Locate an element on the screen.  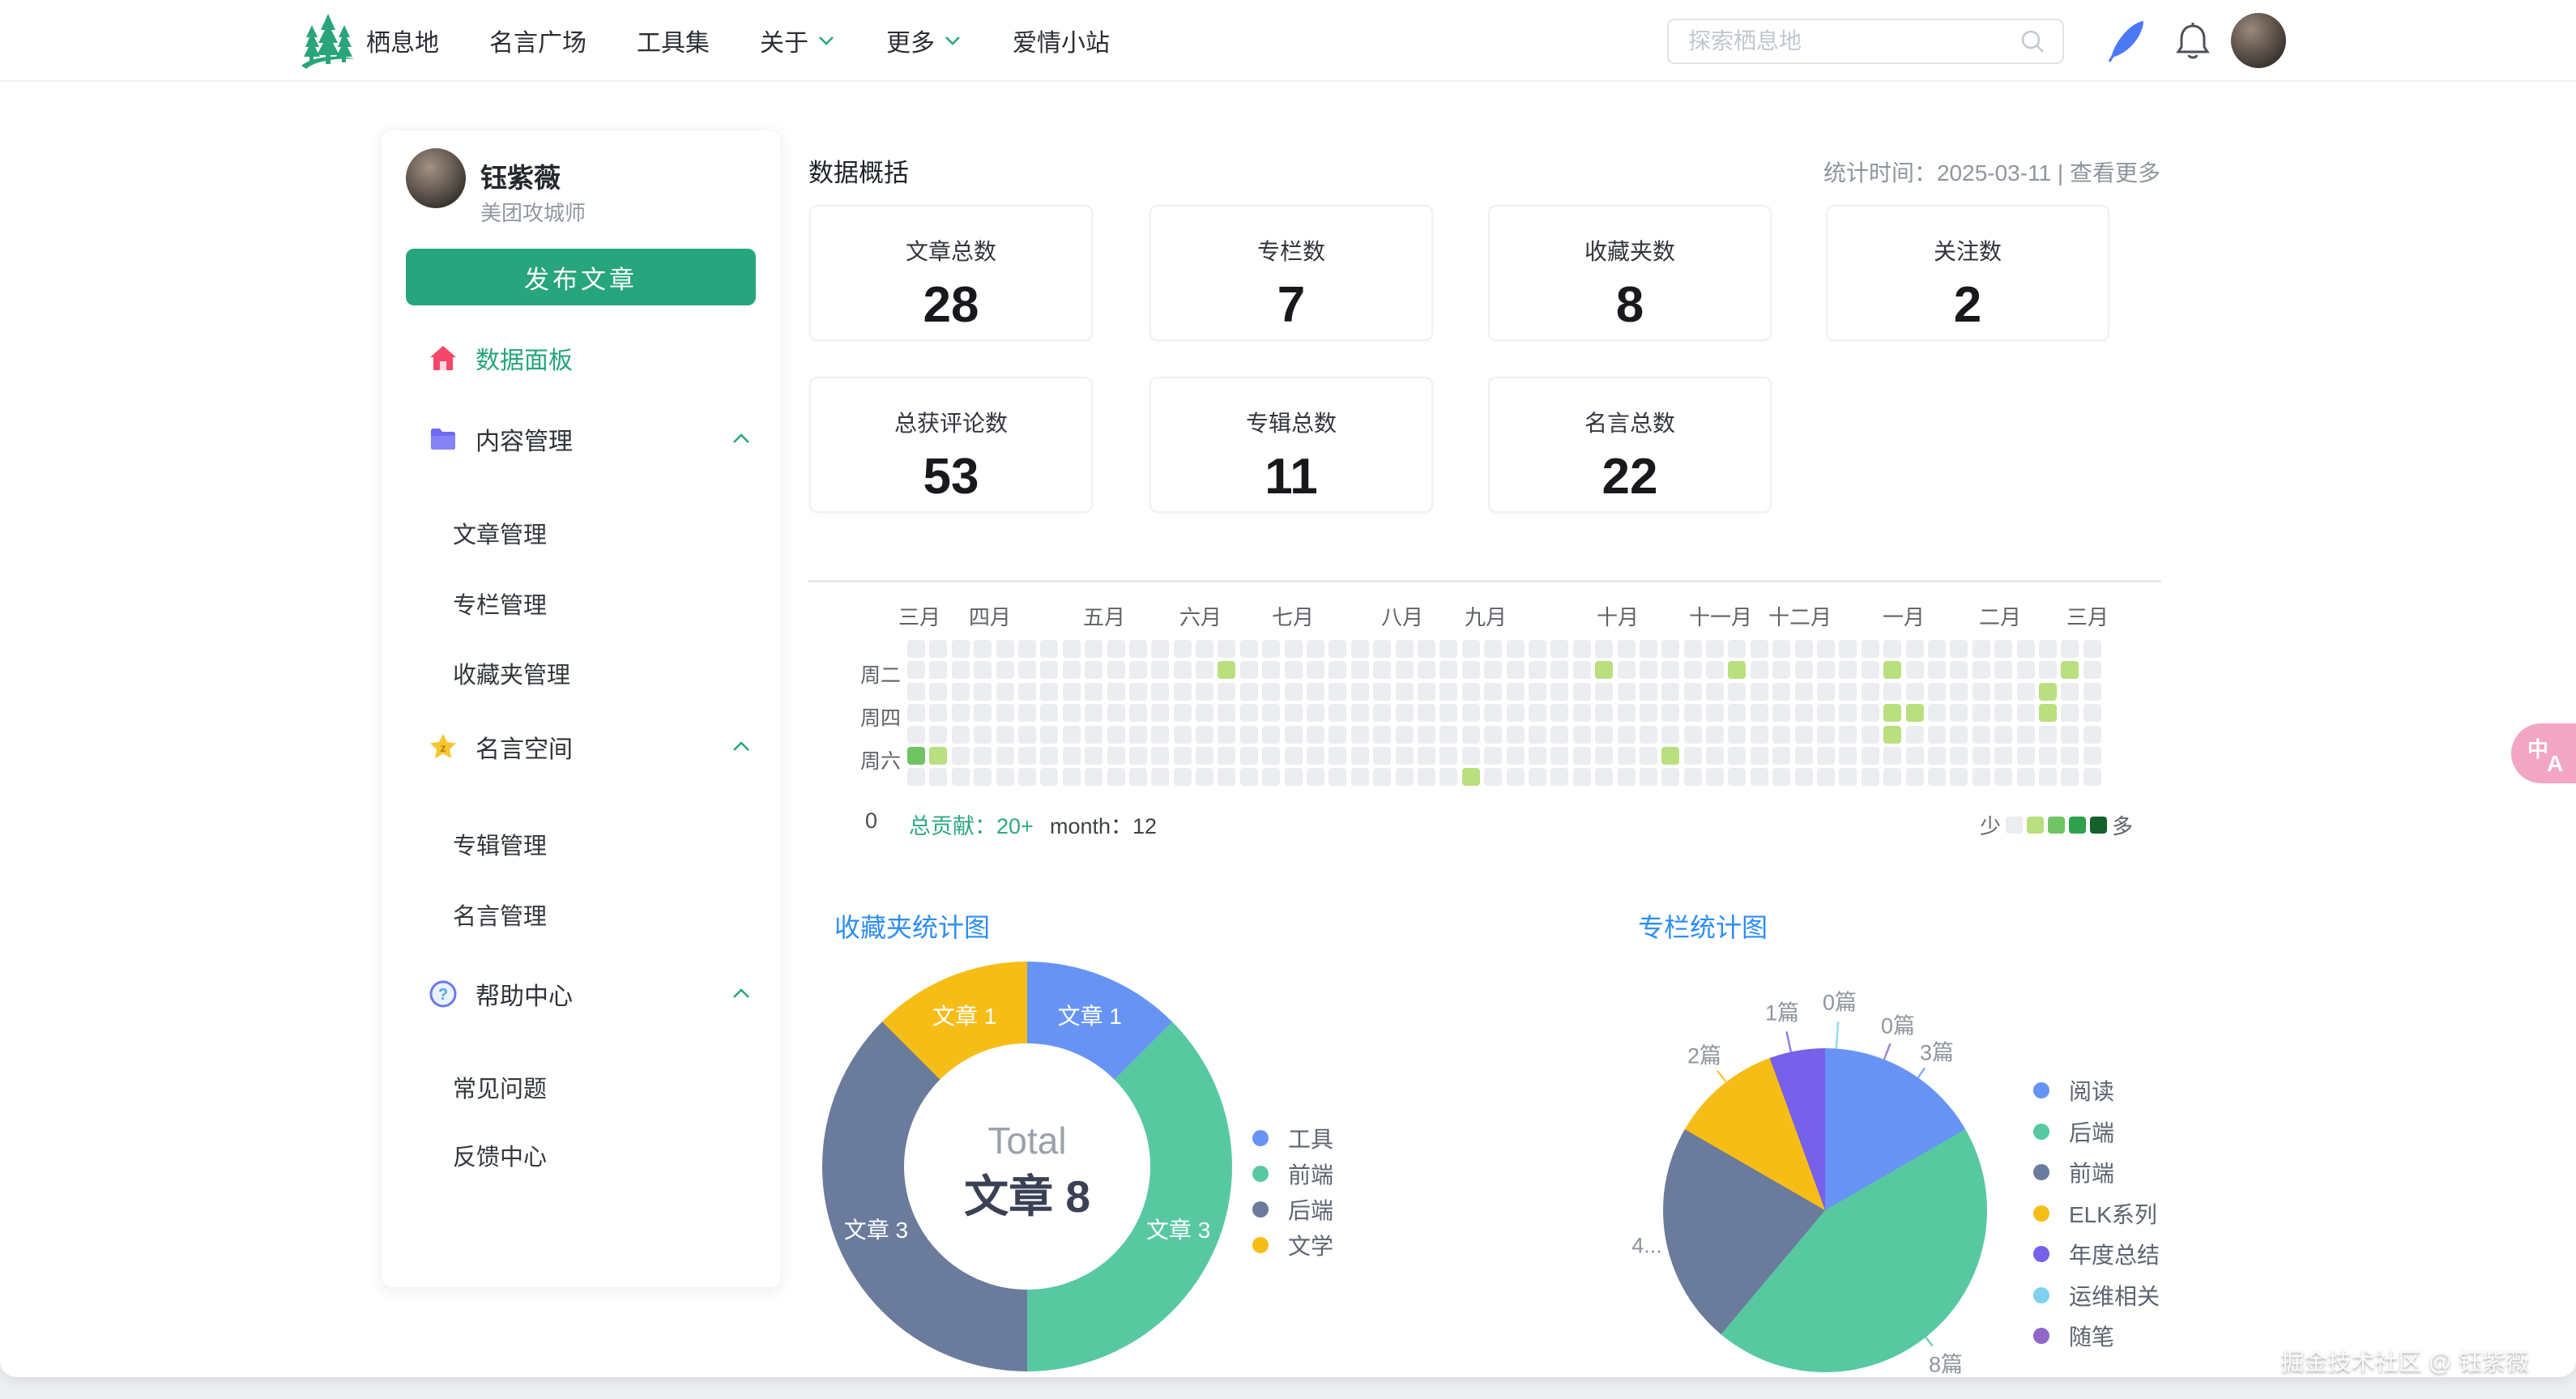
sidebar-avatar is located at coordinates (436, 178).